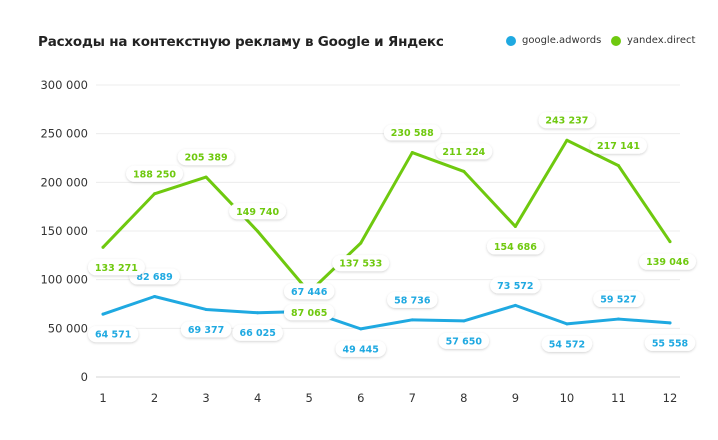 This screenshot has height=440, width=718. I want to click on data-label-google-adwords: 57 650, so click(464, 340).